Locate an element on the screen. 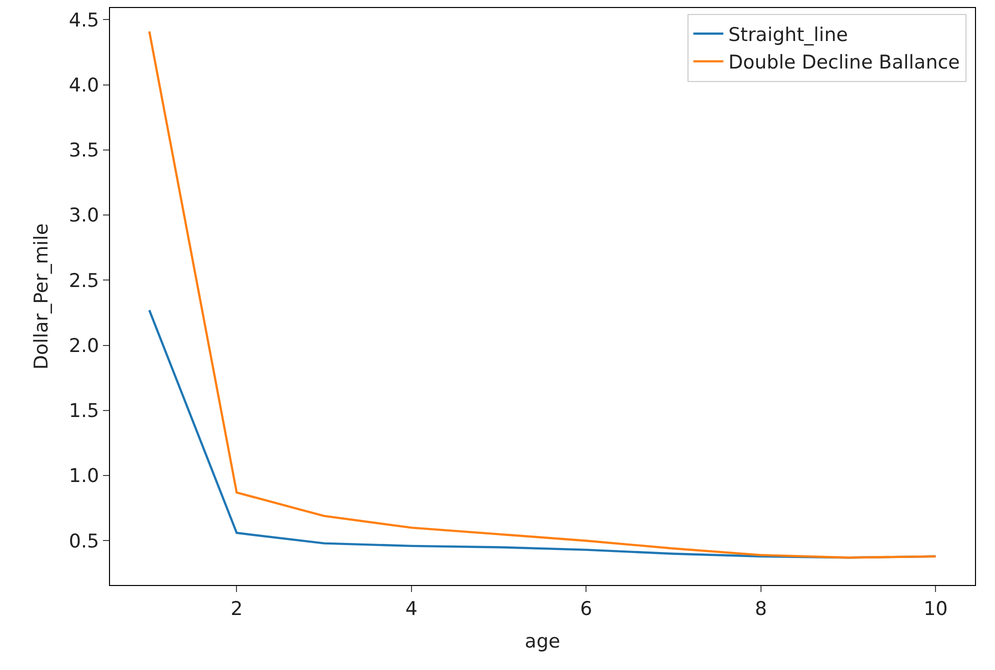 This screenshot has width=995, height=670. y-tick-label: 2.0 is located at coordinates (84, 345).